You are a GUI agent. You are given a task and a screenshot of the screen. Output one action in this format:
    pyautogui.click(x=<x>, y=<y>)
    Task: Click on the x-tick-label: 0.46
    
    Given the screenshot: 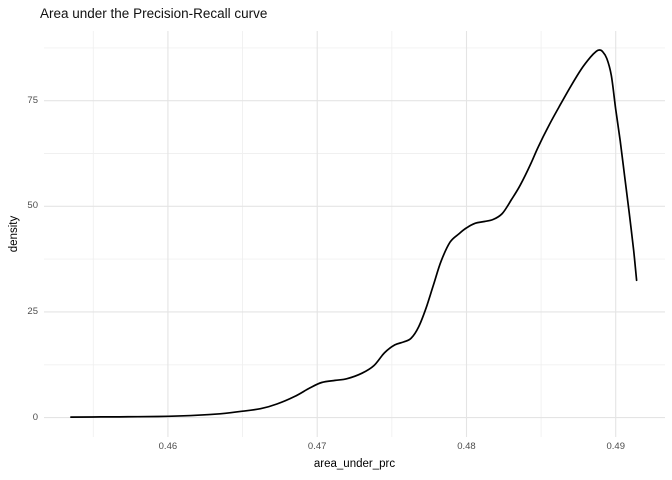 What is the action you would take?
    pyautogui.click(x=168, y=446)
    